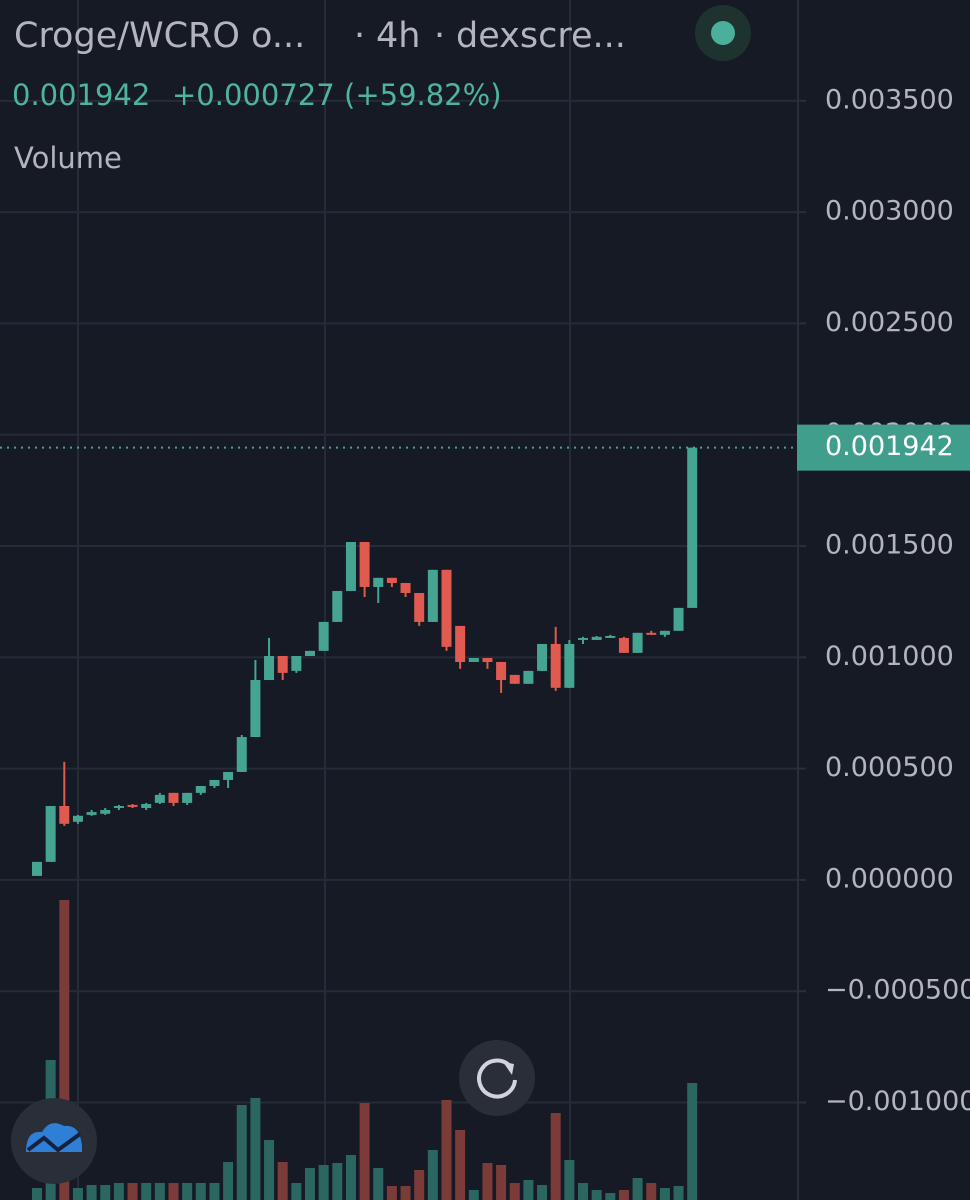  Describe the element at coordinates (889, 322) in the screenshot. I see `y-tick-label: 0.002500` at that location.